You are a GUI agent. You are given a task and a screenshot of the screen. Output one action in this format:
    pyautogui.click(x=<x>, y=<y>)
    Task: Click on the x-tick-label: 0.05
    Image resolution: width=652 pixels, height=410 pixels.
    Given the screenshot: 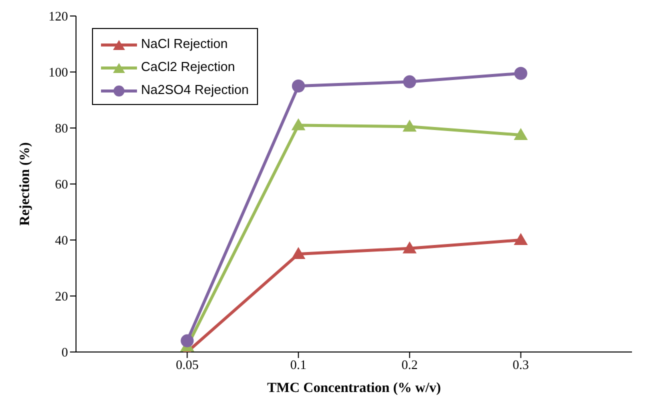 What is the action you would take?
    pyautogui.click(x=187, y=364)
    